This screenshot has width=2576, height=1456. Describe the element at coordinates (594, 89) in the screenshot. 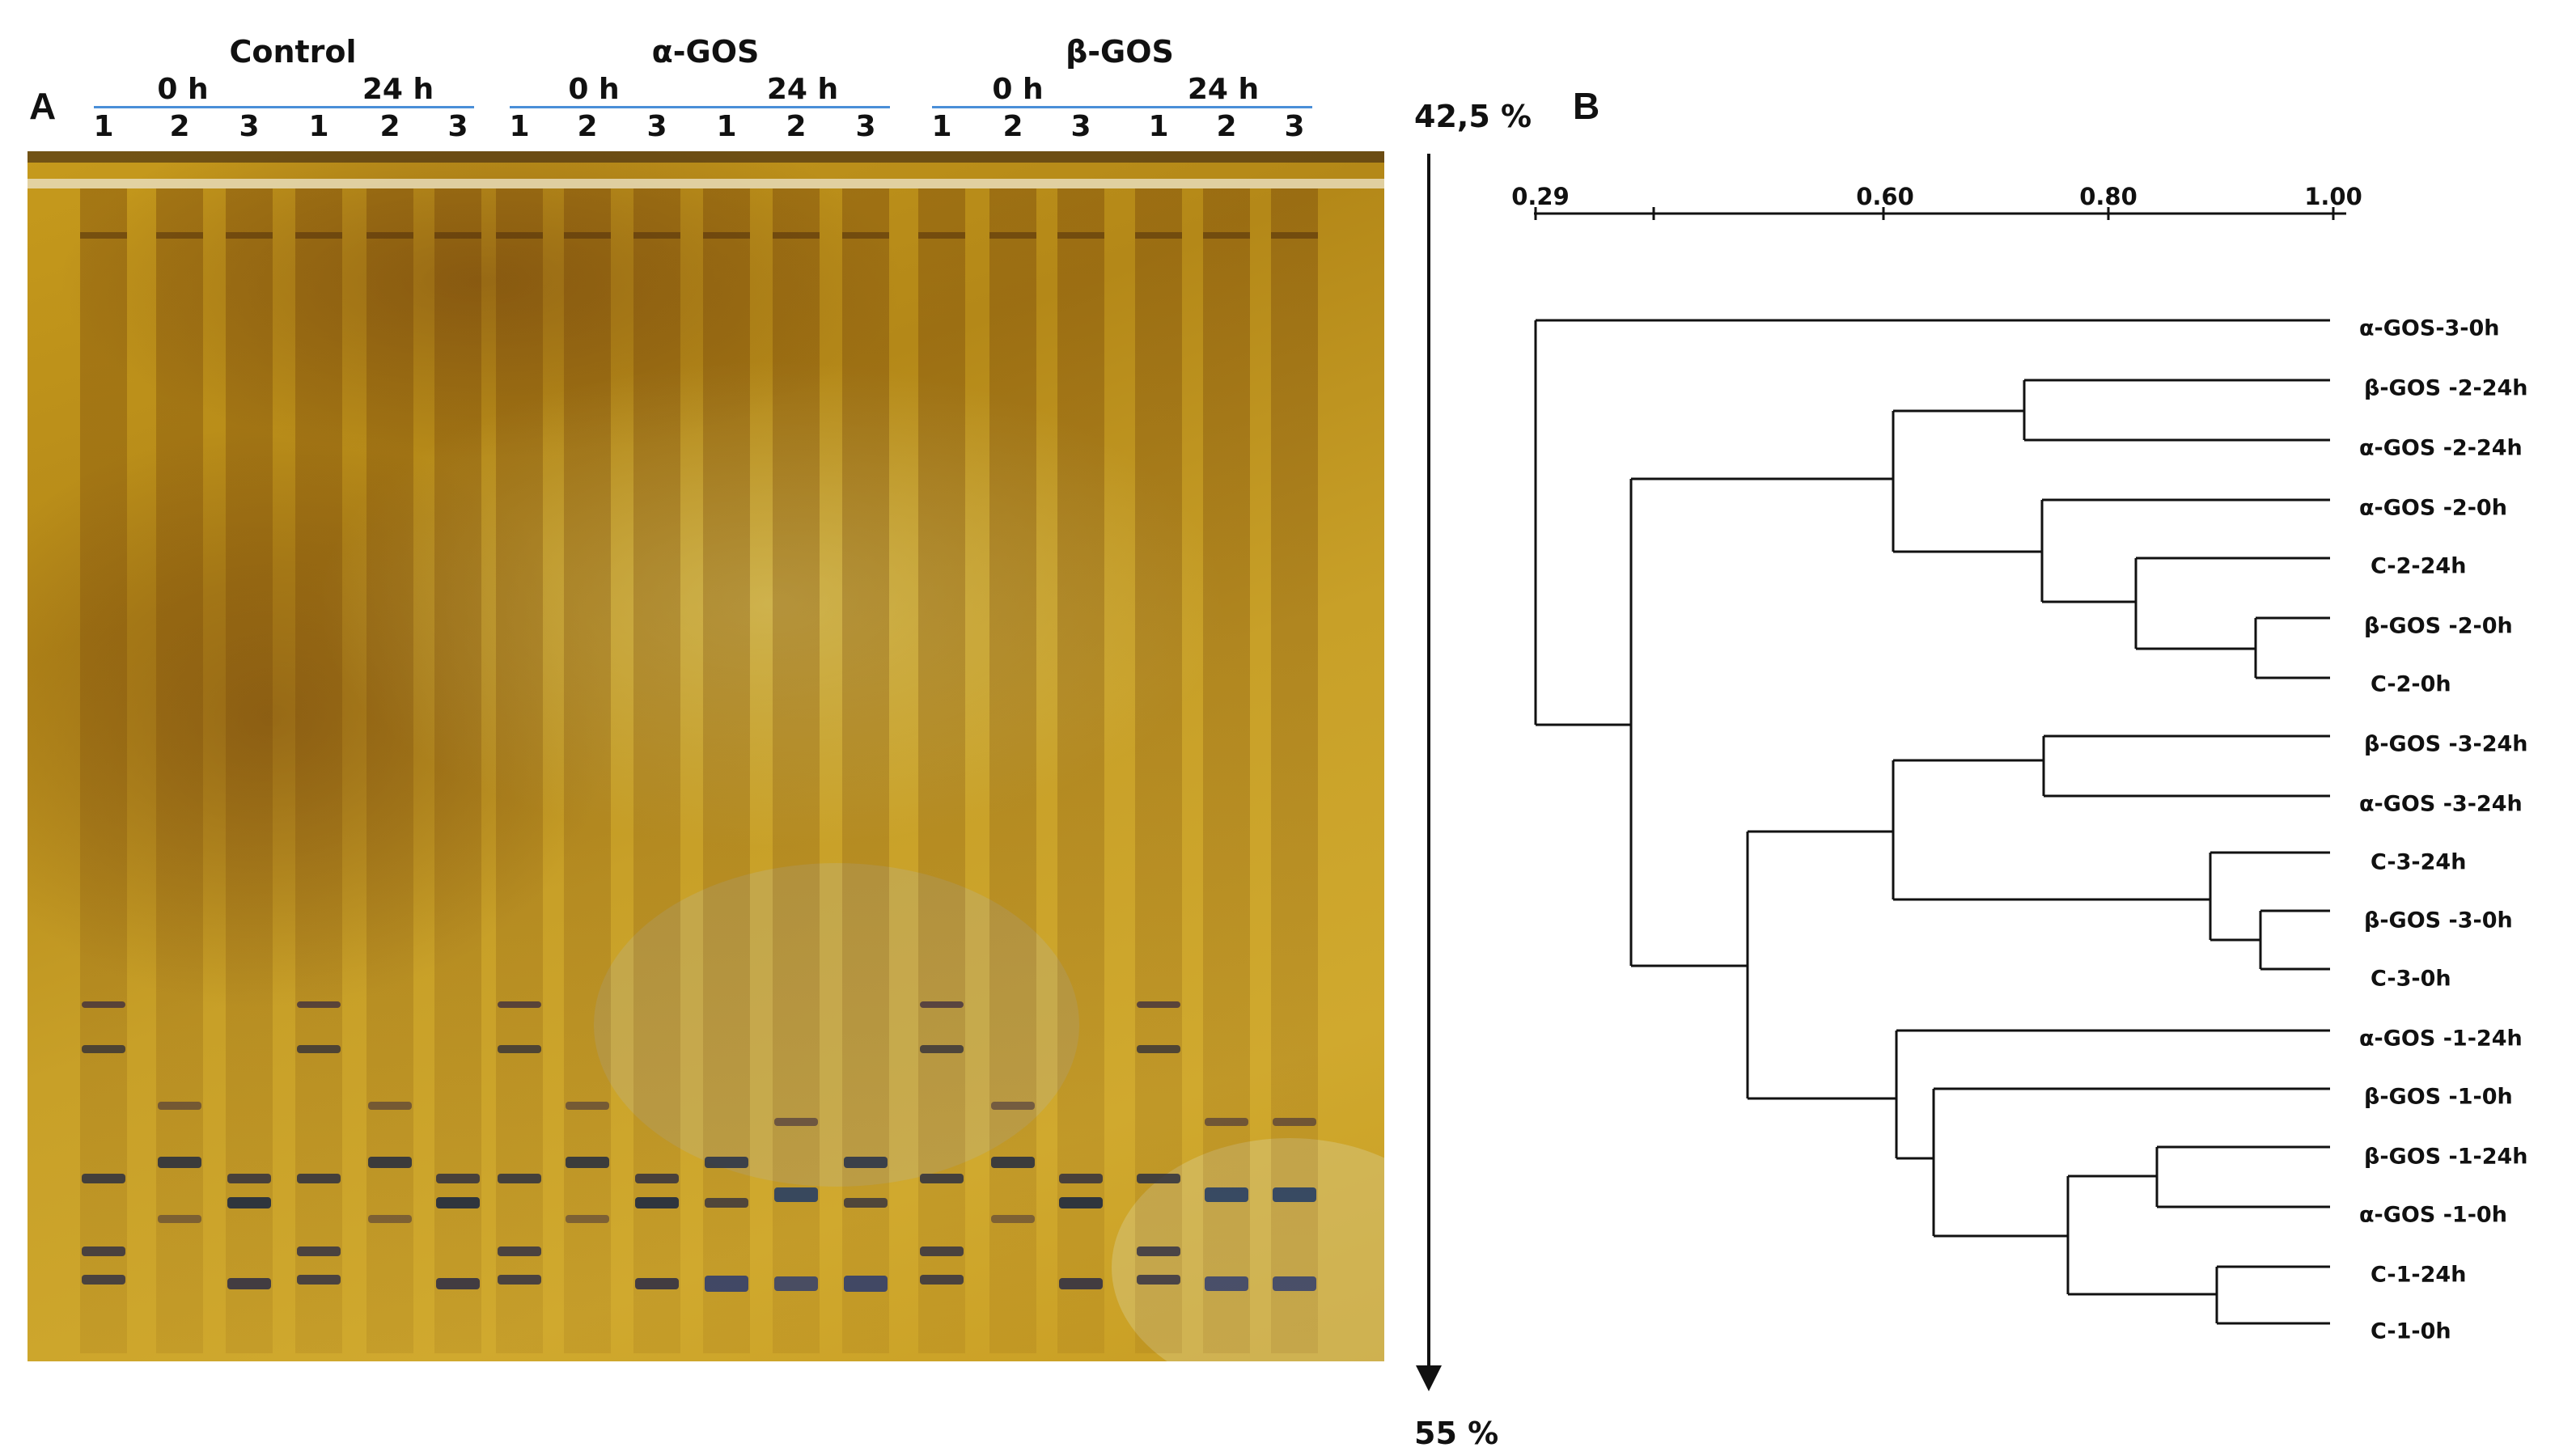

I see `time-label-alpha-0h: 0 h` at that location.